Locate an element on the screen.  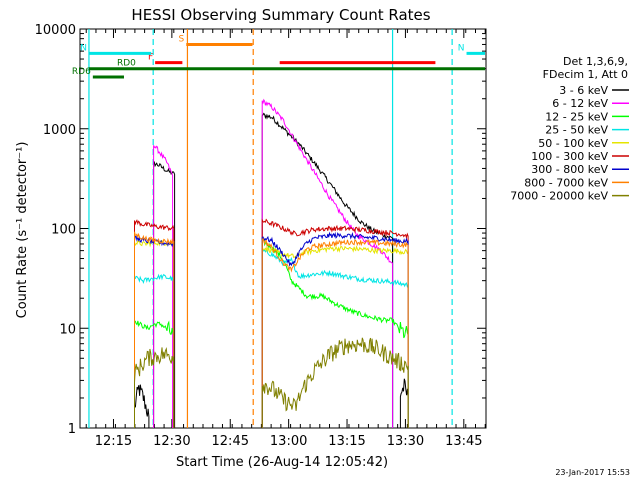
x-tick-label: 13:30 is located at coordinates (405, 441).